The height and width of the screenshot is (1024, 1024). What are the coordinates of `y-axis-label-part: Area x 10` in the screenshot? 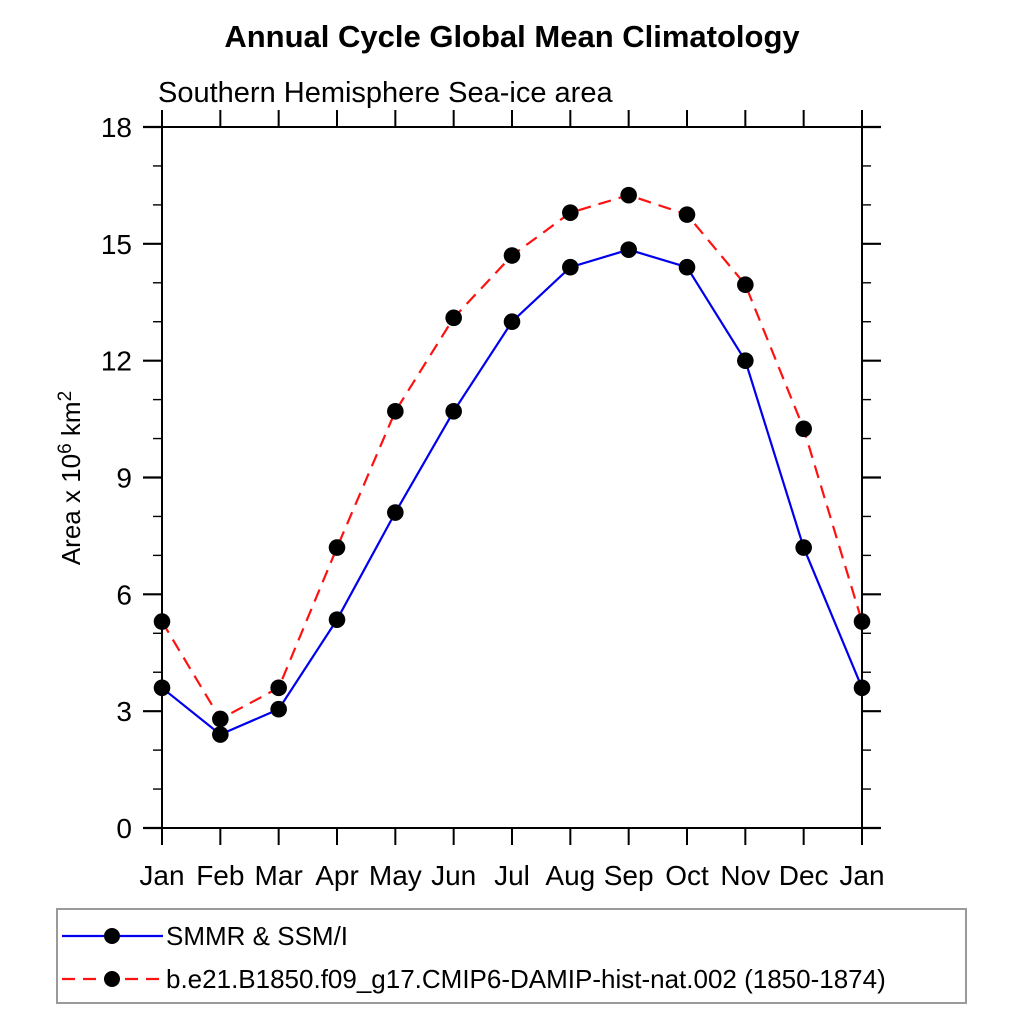 It's located at (71, 509).